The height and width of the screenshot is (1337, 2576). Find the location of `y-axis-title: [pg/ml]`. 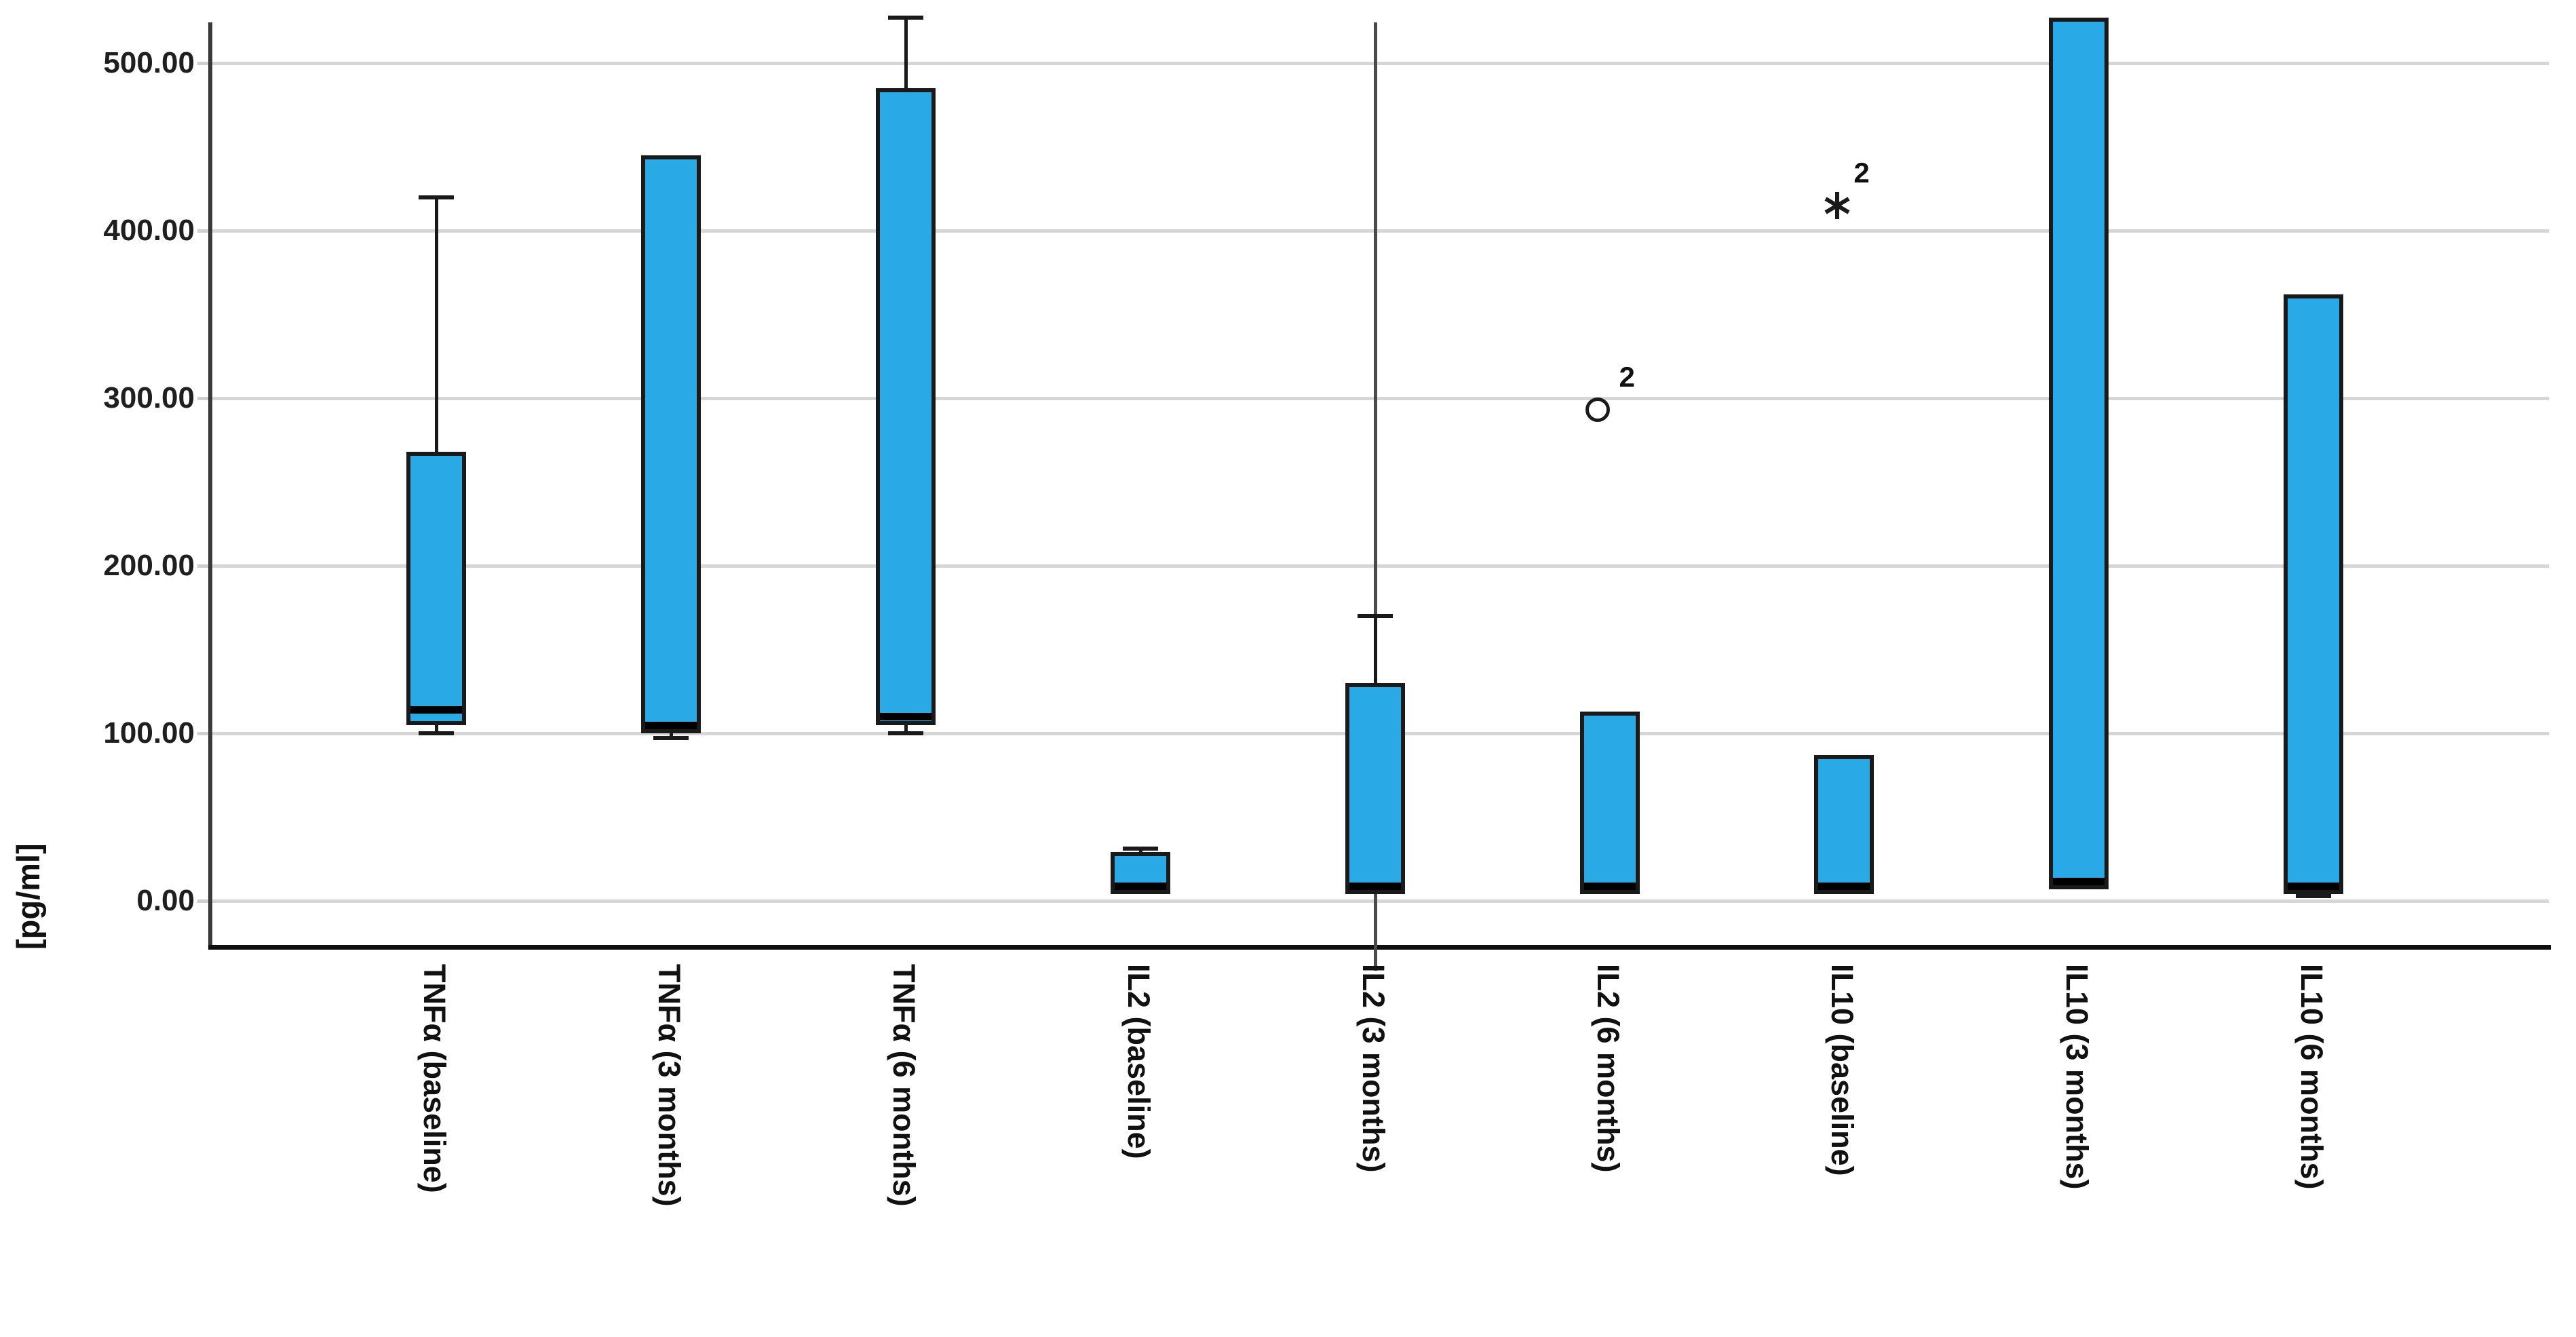

y-axis-title: [pg/ml] is located at coordinates (28, 897).